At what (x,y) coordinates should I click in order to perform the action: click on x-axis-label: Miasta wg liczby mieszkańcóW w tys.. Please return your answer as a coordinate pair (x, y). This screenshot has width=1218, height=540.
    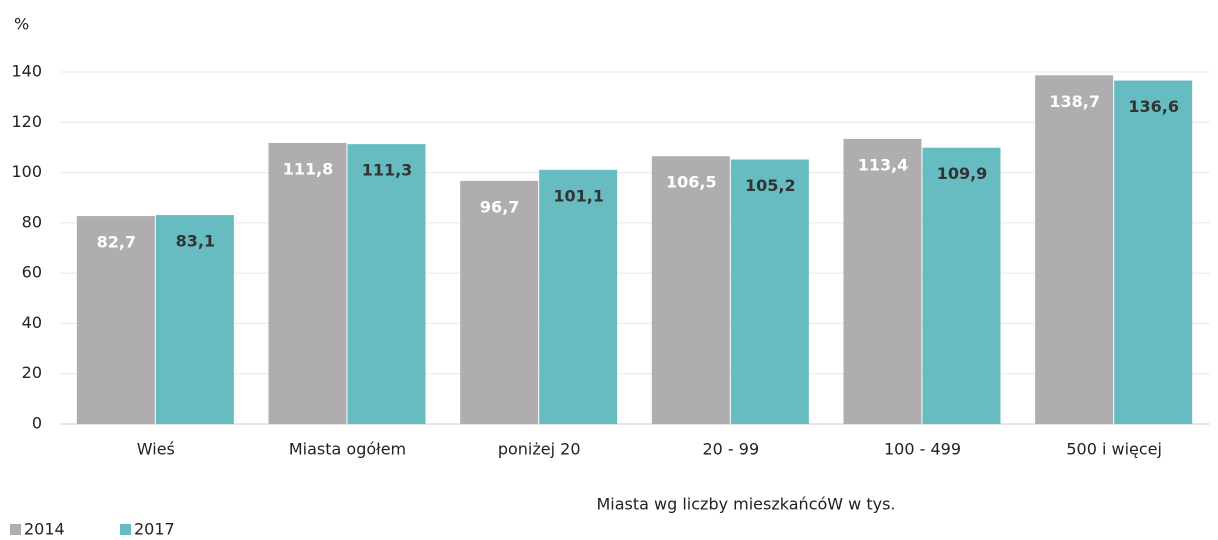
    Looking at the image, I should click on (745, 504).